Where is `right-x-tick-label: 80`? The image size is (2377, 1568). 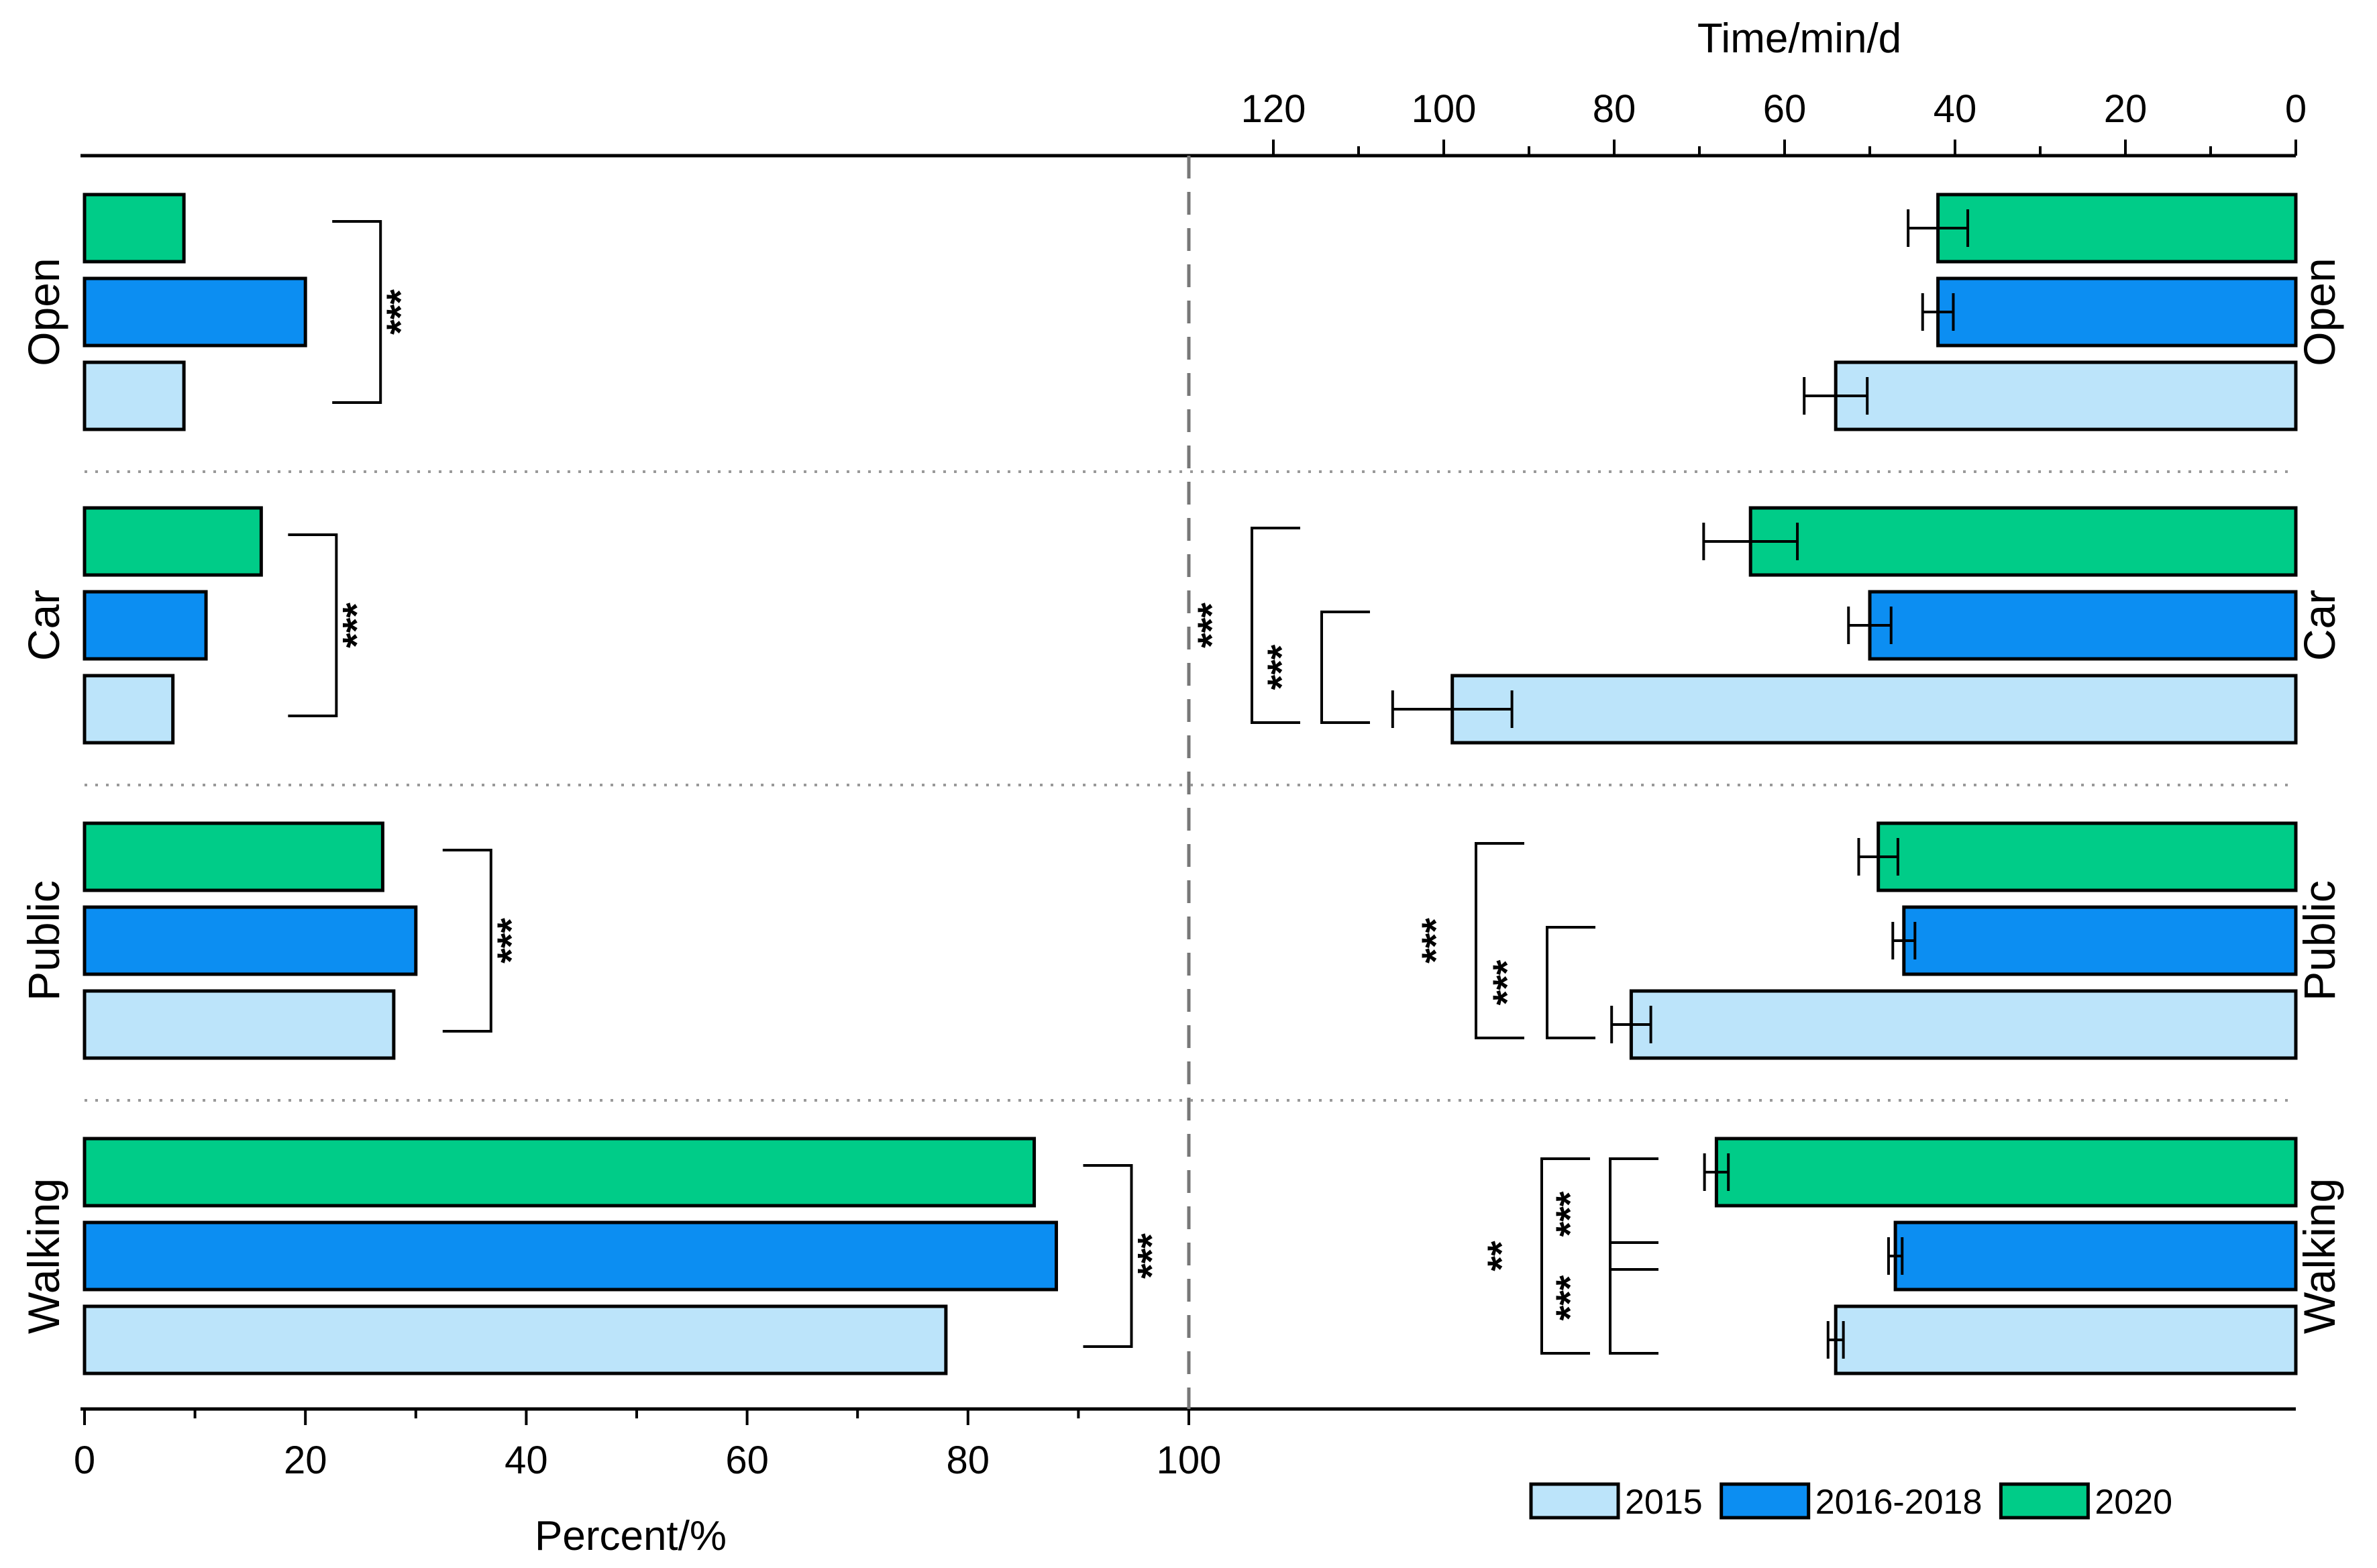 right-x-tick-label: 80 is located at coordinates (1614, 109).